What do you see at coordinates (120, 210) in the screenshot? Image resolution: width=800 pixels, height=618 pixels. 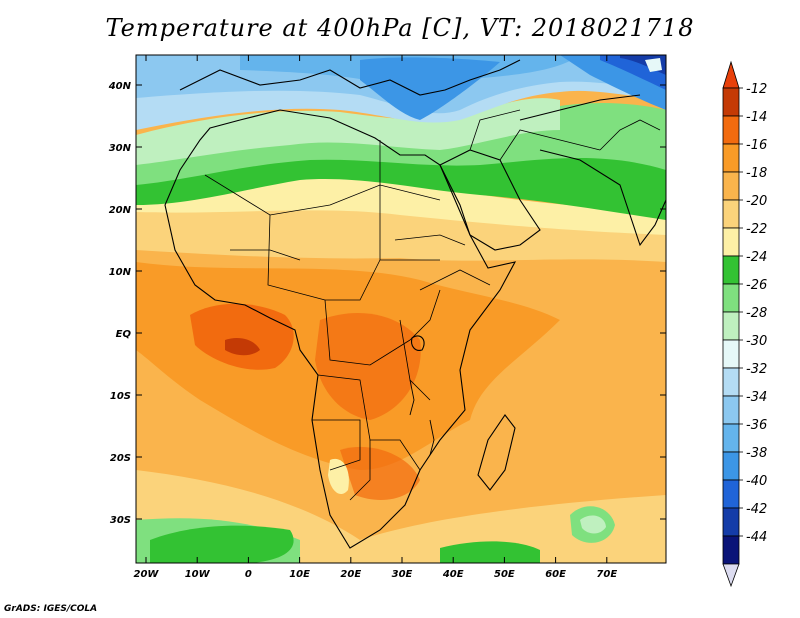 I see `lat-tick-label: 20N` at bounding box center [120, 210].